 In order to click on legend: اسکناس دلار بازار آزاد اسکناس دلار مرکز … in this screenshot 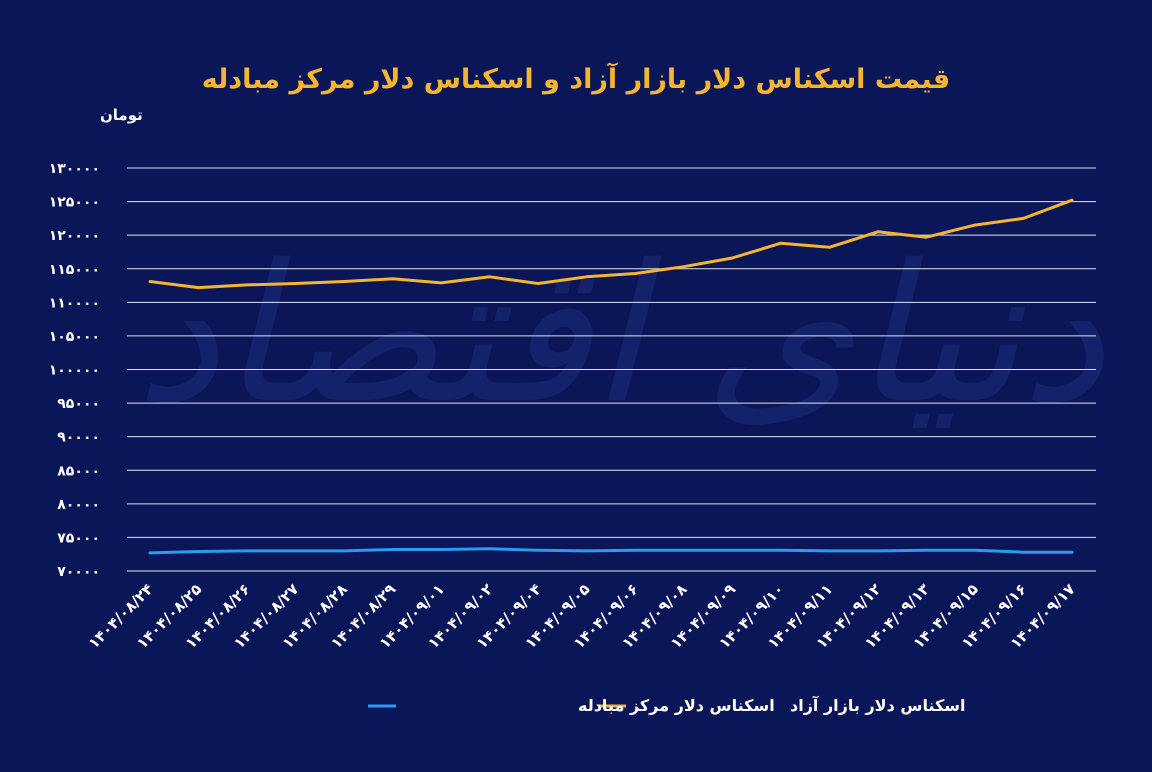, I will do `click(667, 705)`.